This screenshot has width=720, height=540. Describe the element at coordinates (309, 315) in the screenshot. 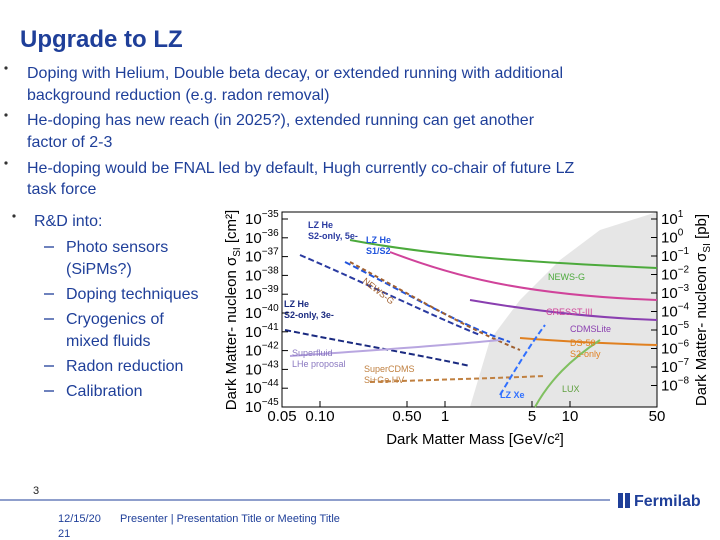

I see `curve-label: S2-only, 3e-` at that location.